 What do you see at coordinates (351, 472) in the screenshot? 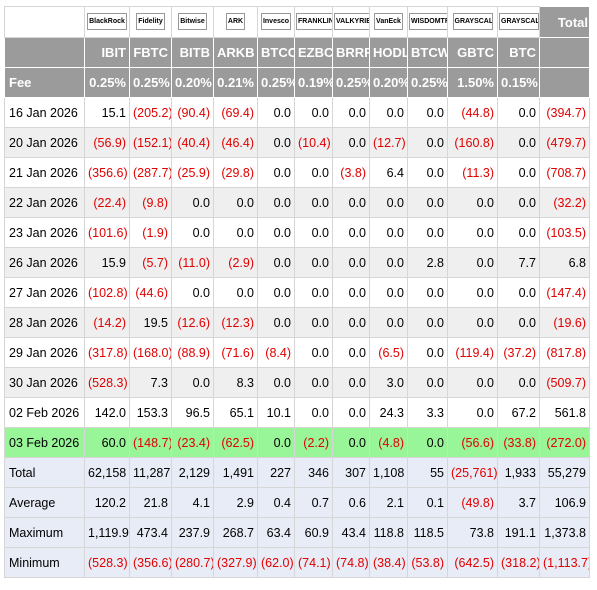
I see `flow-value: 307` at bounding box center [351, 472].